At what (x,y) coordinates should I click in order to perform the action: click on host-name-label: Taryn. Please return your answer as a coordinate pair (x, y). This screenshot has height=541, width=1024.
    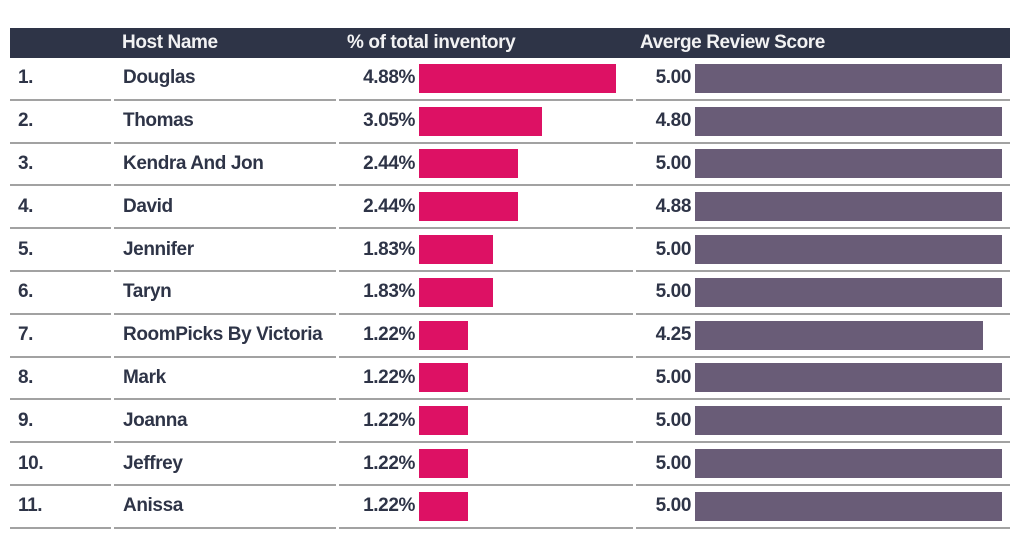
    Looking at the image, I should click on (147, 292).